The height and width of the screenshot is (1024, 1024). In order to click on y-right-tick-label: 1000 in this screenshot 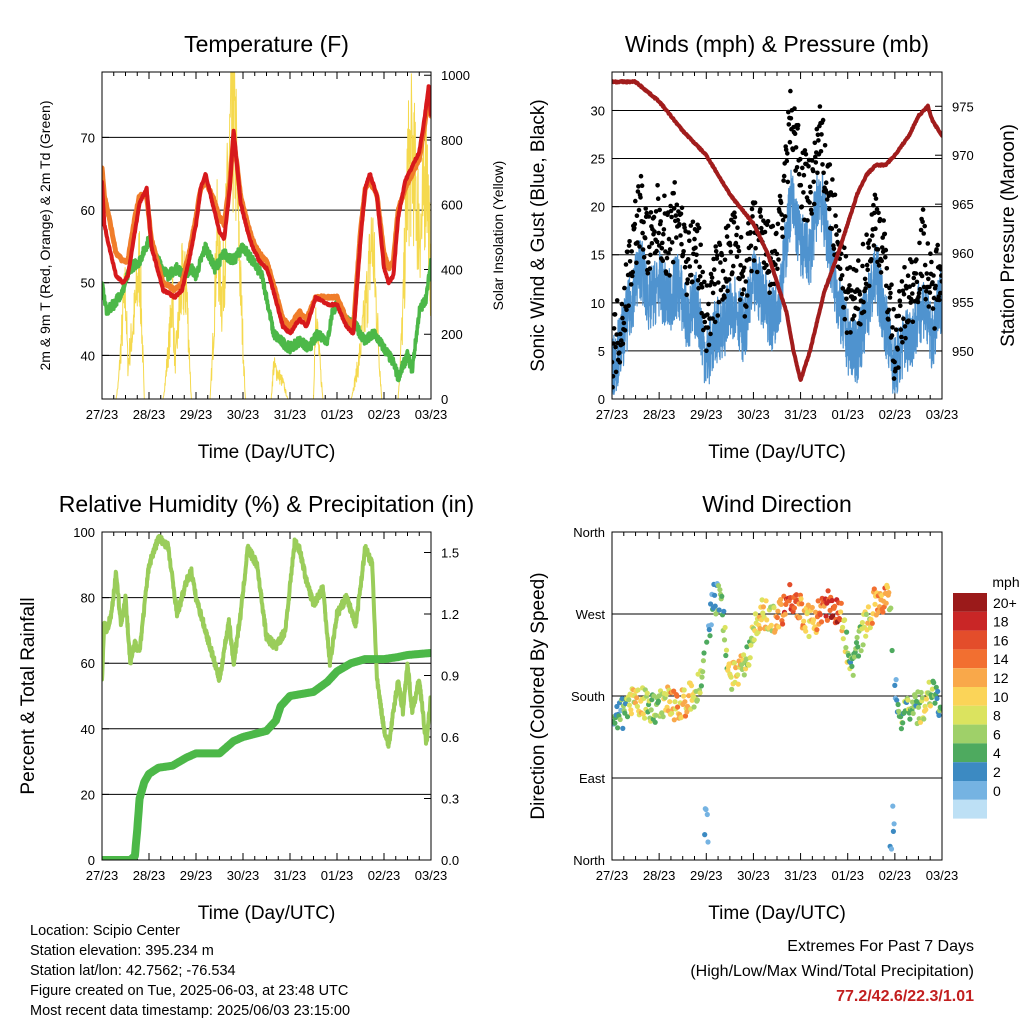, I will do `click(455, 75)`.